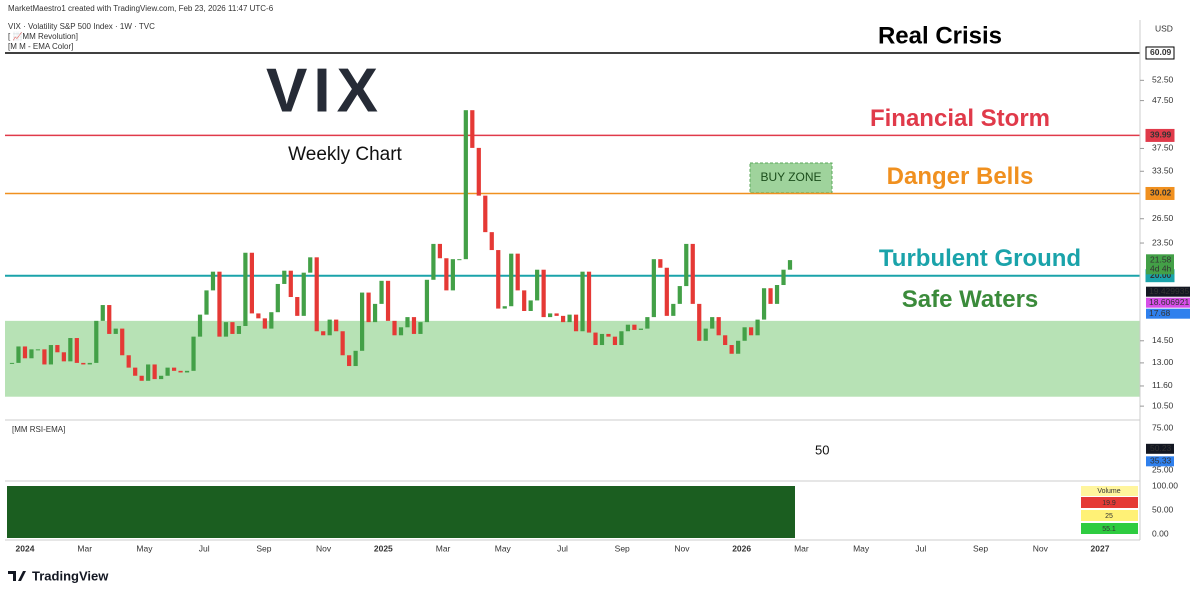 This screenshot has width=1200, height=602. Describe the element at coordinates (38, 429) in the screenshot. I see `rsi-title: [MM RSI-EMA]` at that location.